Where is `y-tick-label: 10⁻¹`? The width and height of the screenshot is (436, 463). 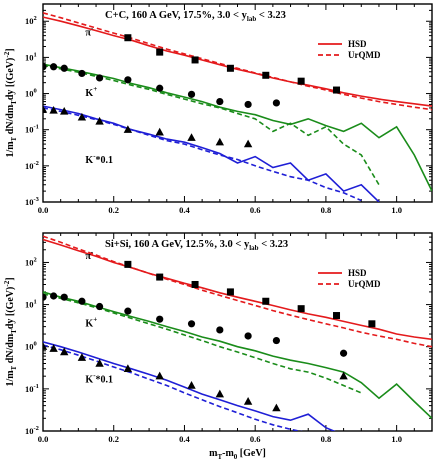 y-tick-label: 10⁻¹ is located at coordinates (32, 129).